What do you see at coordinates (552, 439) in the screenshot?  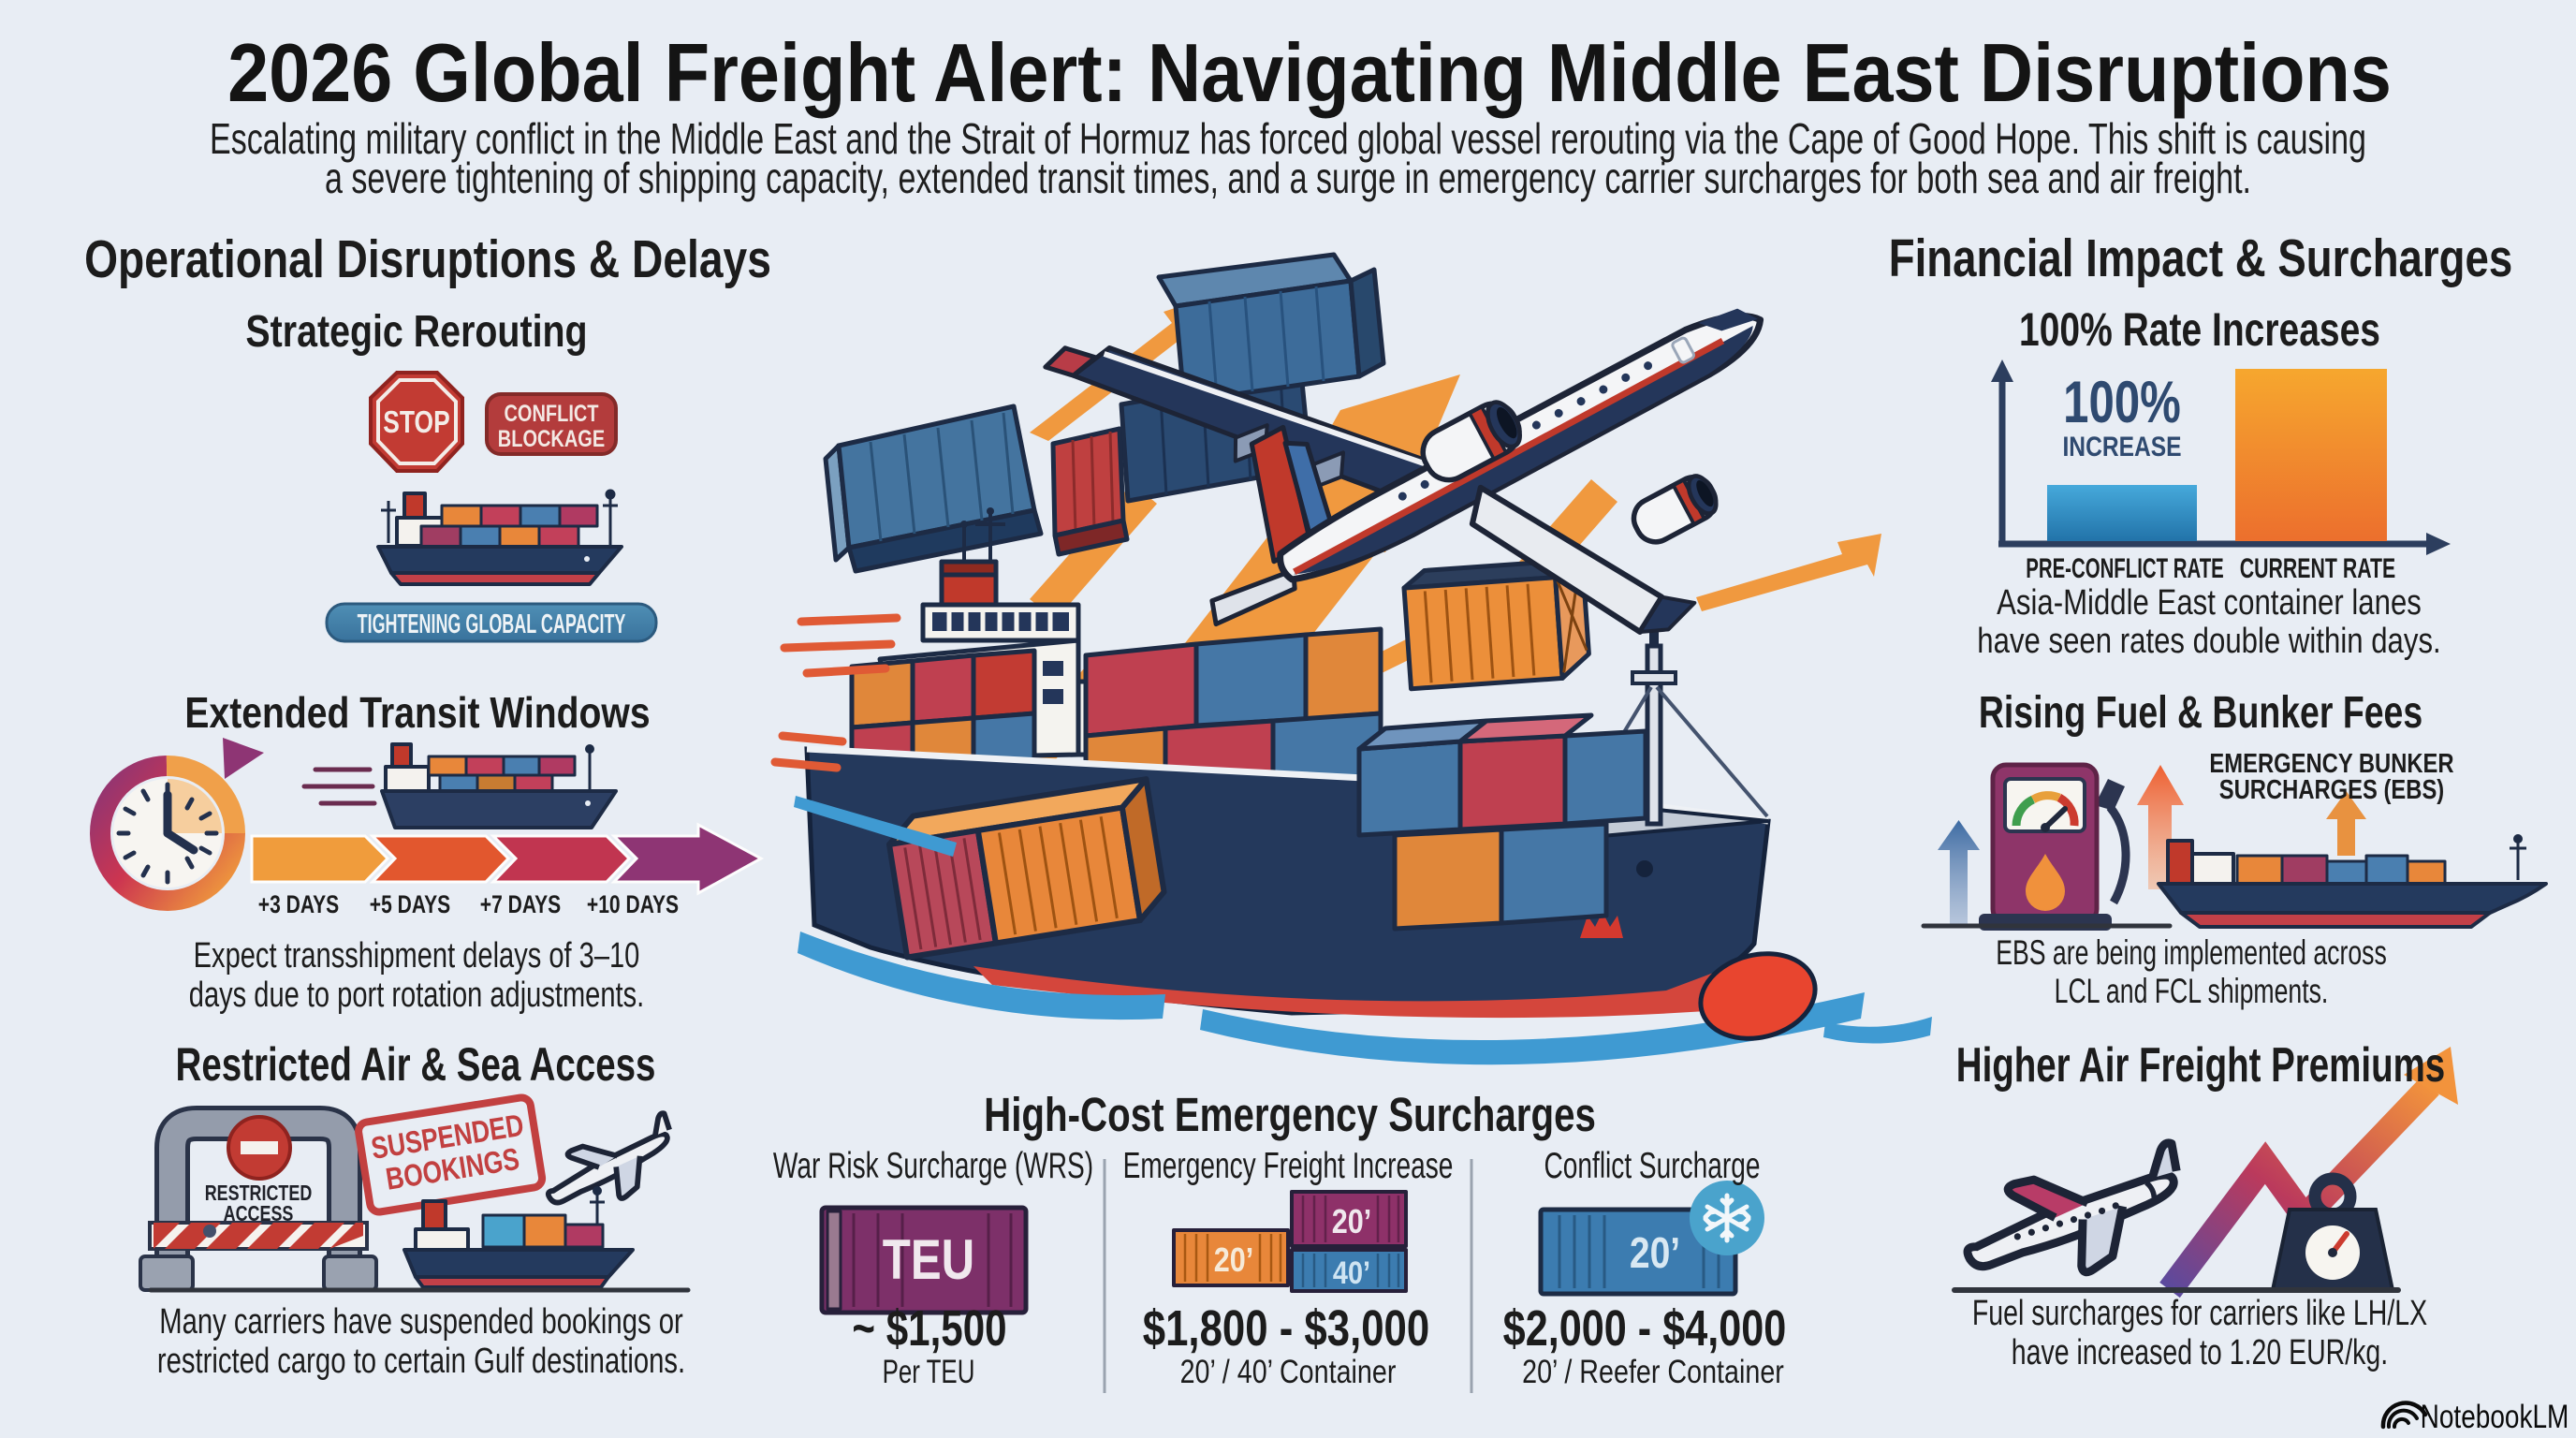 I see `svg-text: BLOCKAGE` at bounding box center [552, 439].